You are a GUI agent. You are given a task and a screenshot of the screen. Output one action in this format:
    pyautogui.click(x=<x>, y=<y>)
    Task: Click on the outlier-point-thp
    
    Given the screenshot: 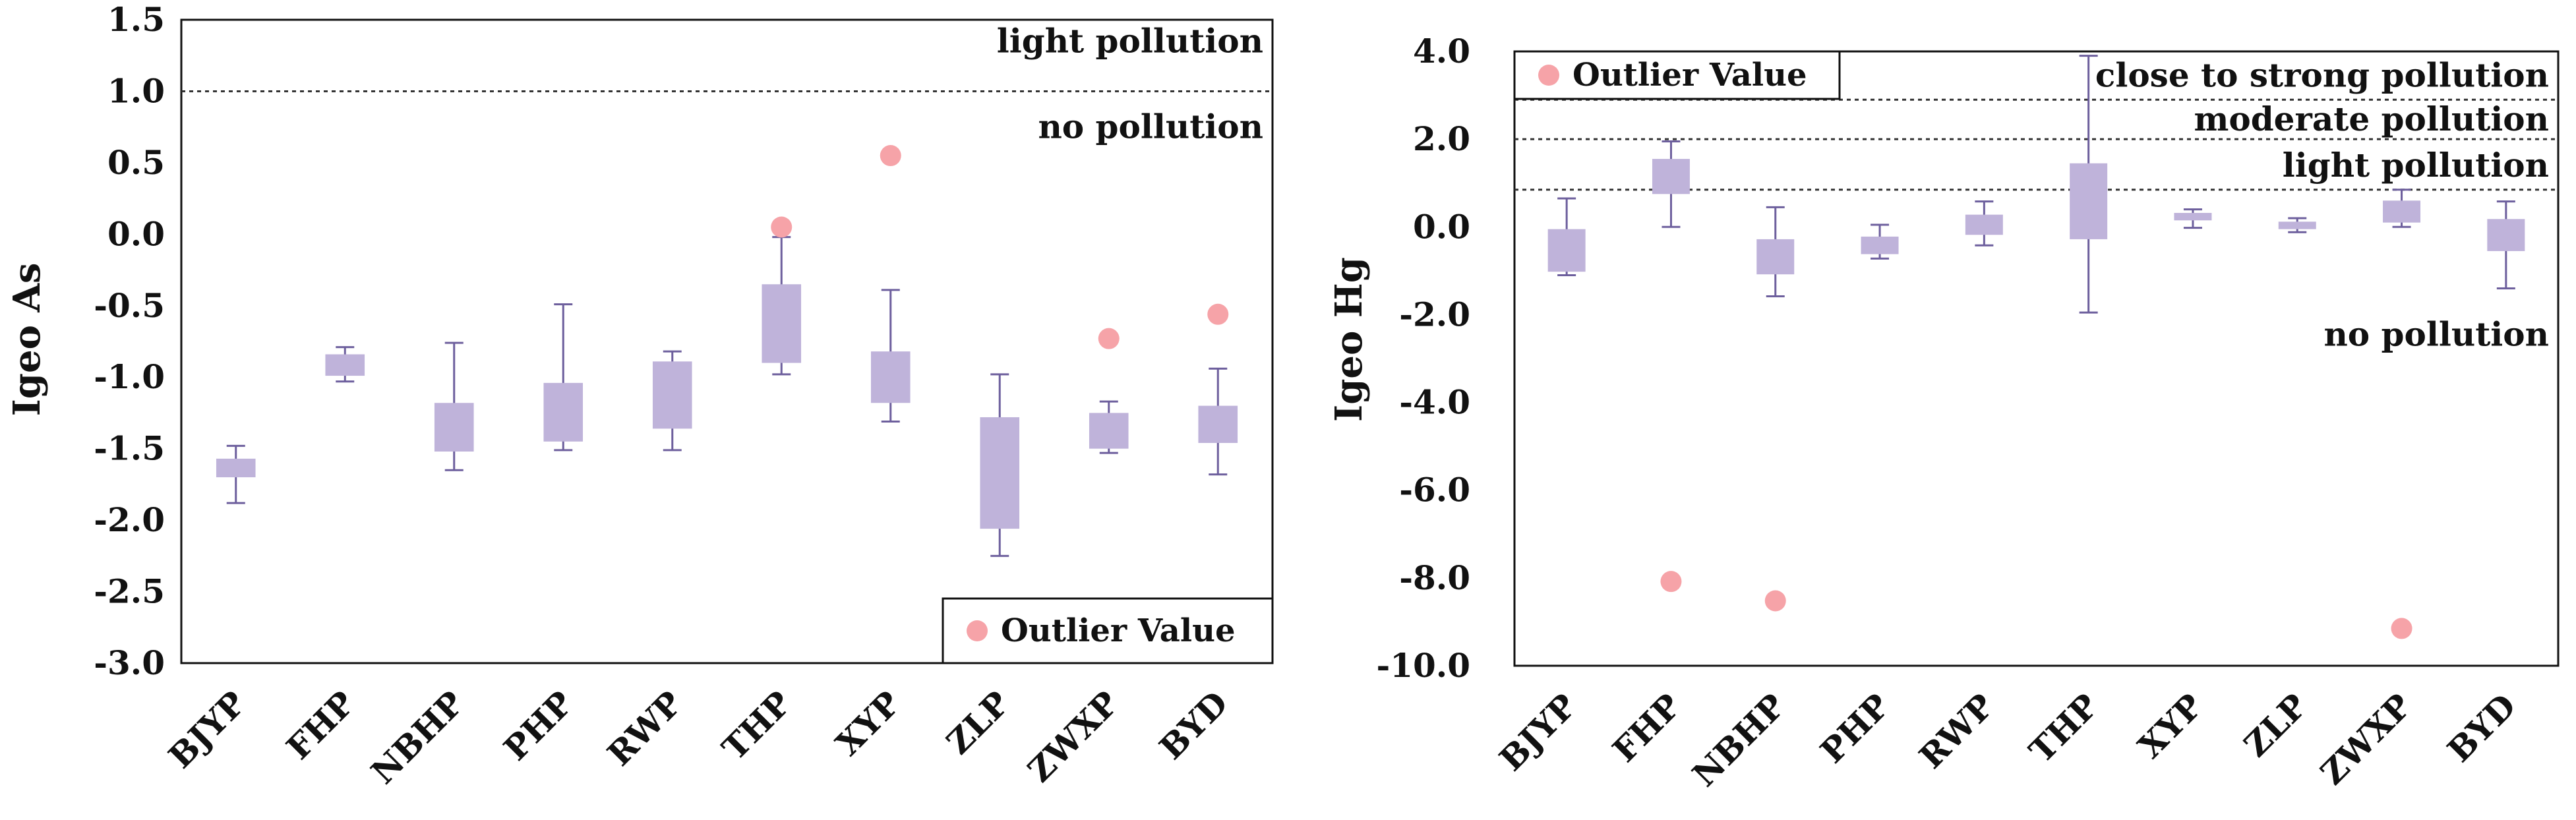 What is the action you would take?
    pyautogui.click(x=782, y=227)
    